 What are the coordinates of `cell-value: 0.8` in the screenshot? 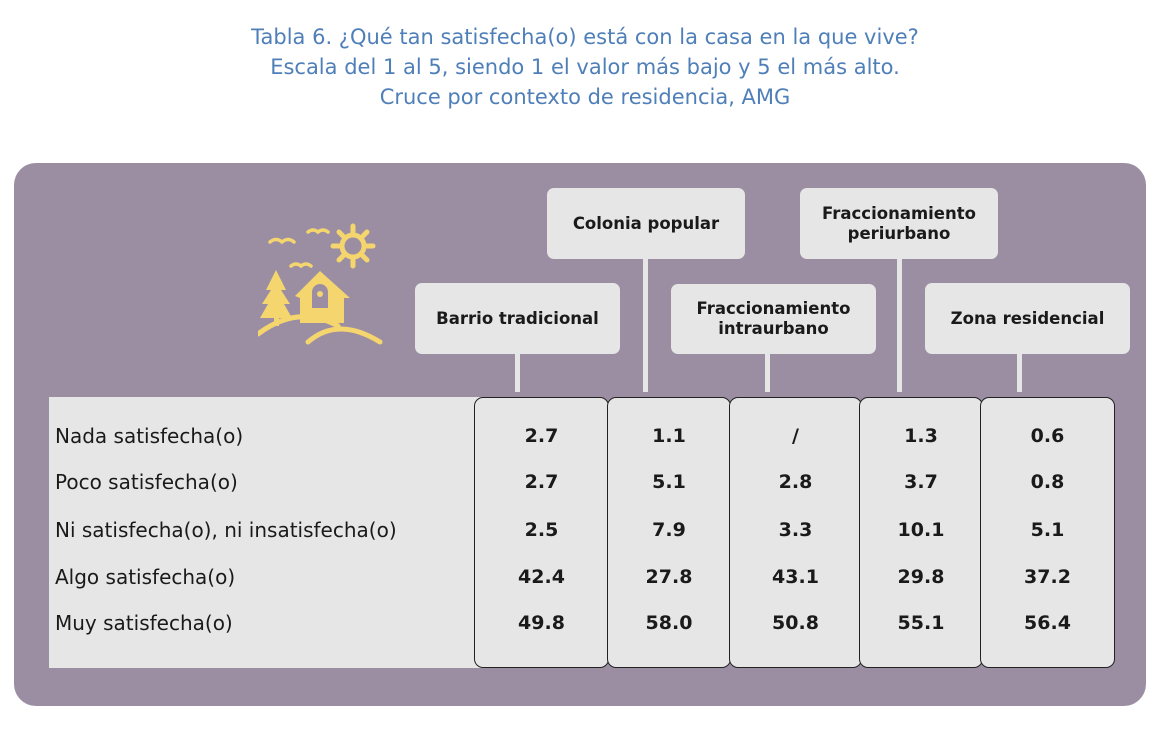 It's located at (1047, 482).